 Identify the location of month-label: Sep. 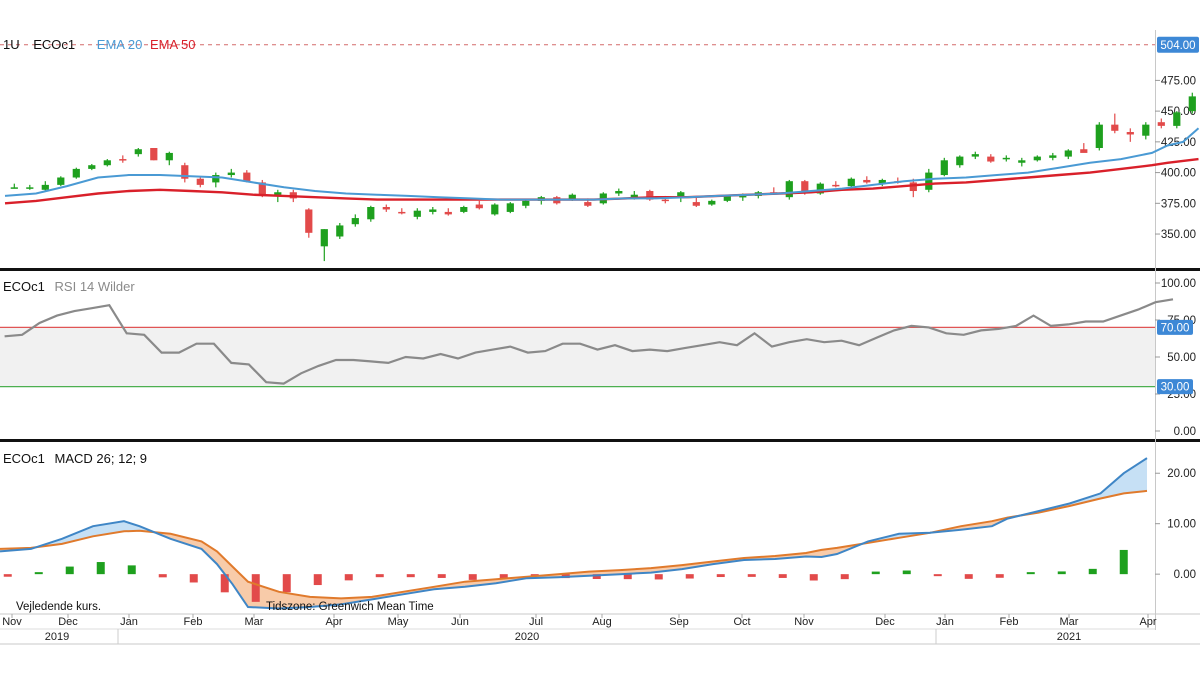
(679, 622).